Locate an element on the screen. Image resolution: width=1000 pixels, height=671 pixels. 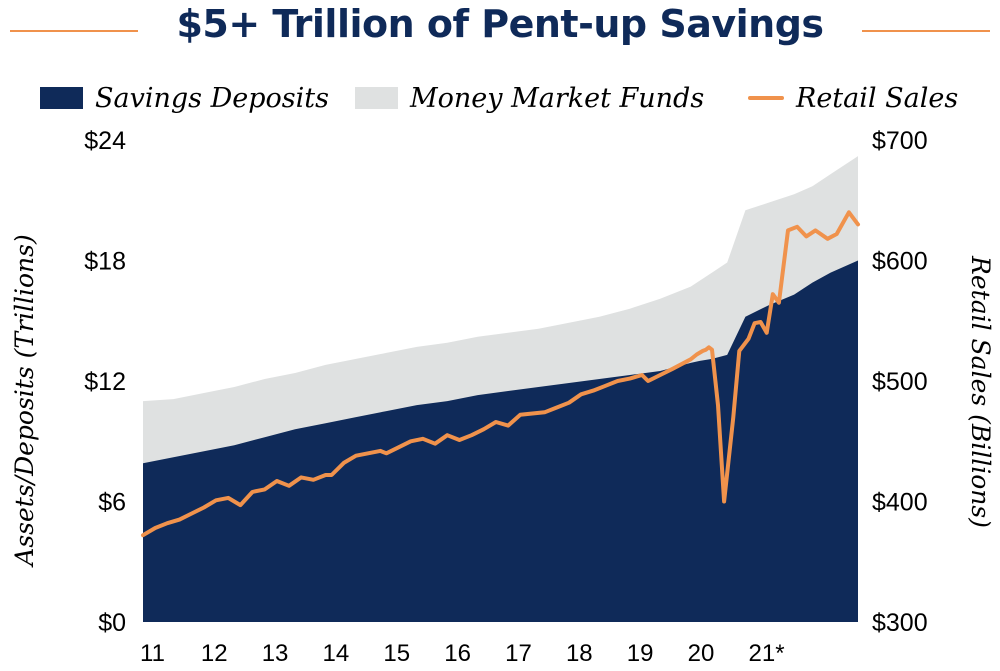
left-tick-label: $24 is located at coordinates (105, 141).